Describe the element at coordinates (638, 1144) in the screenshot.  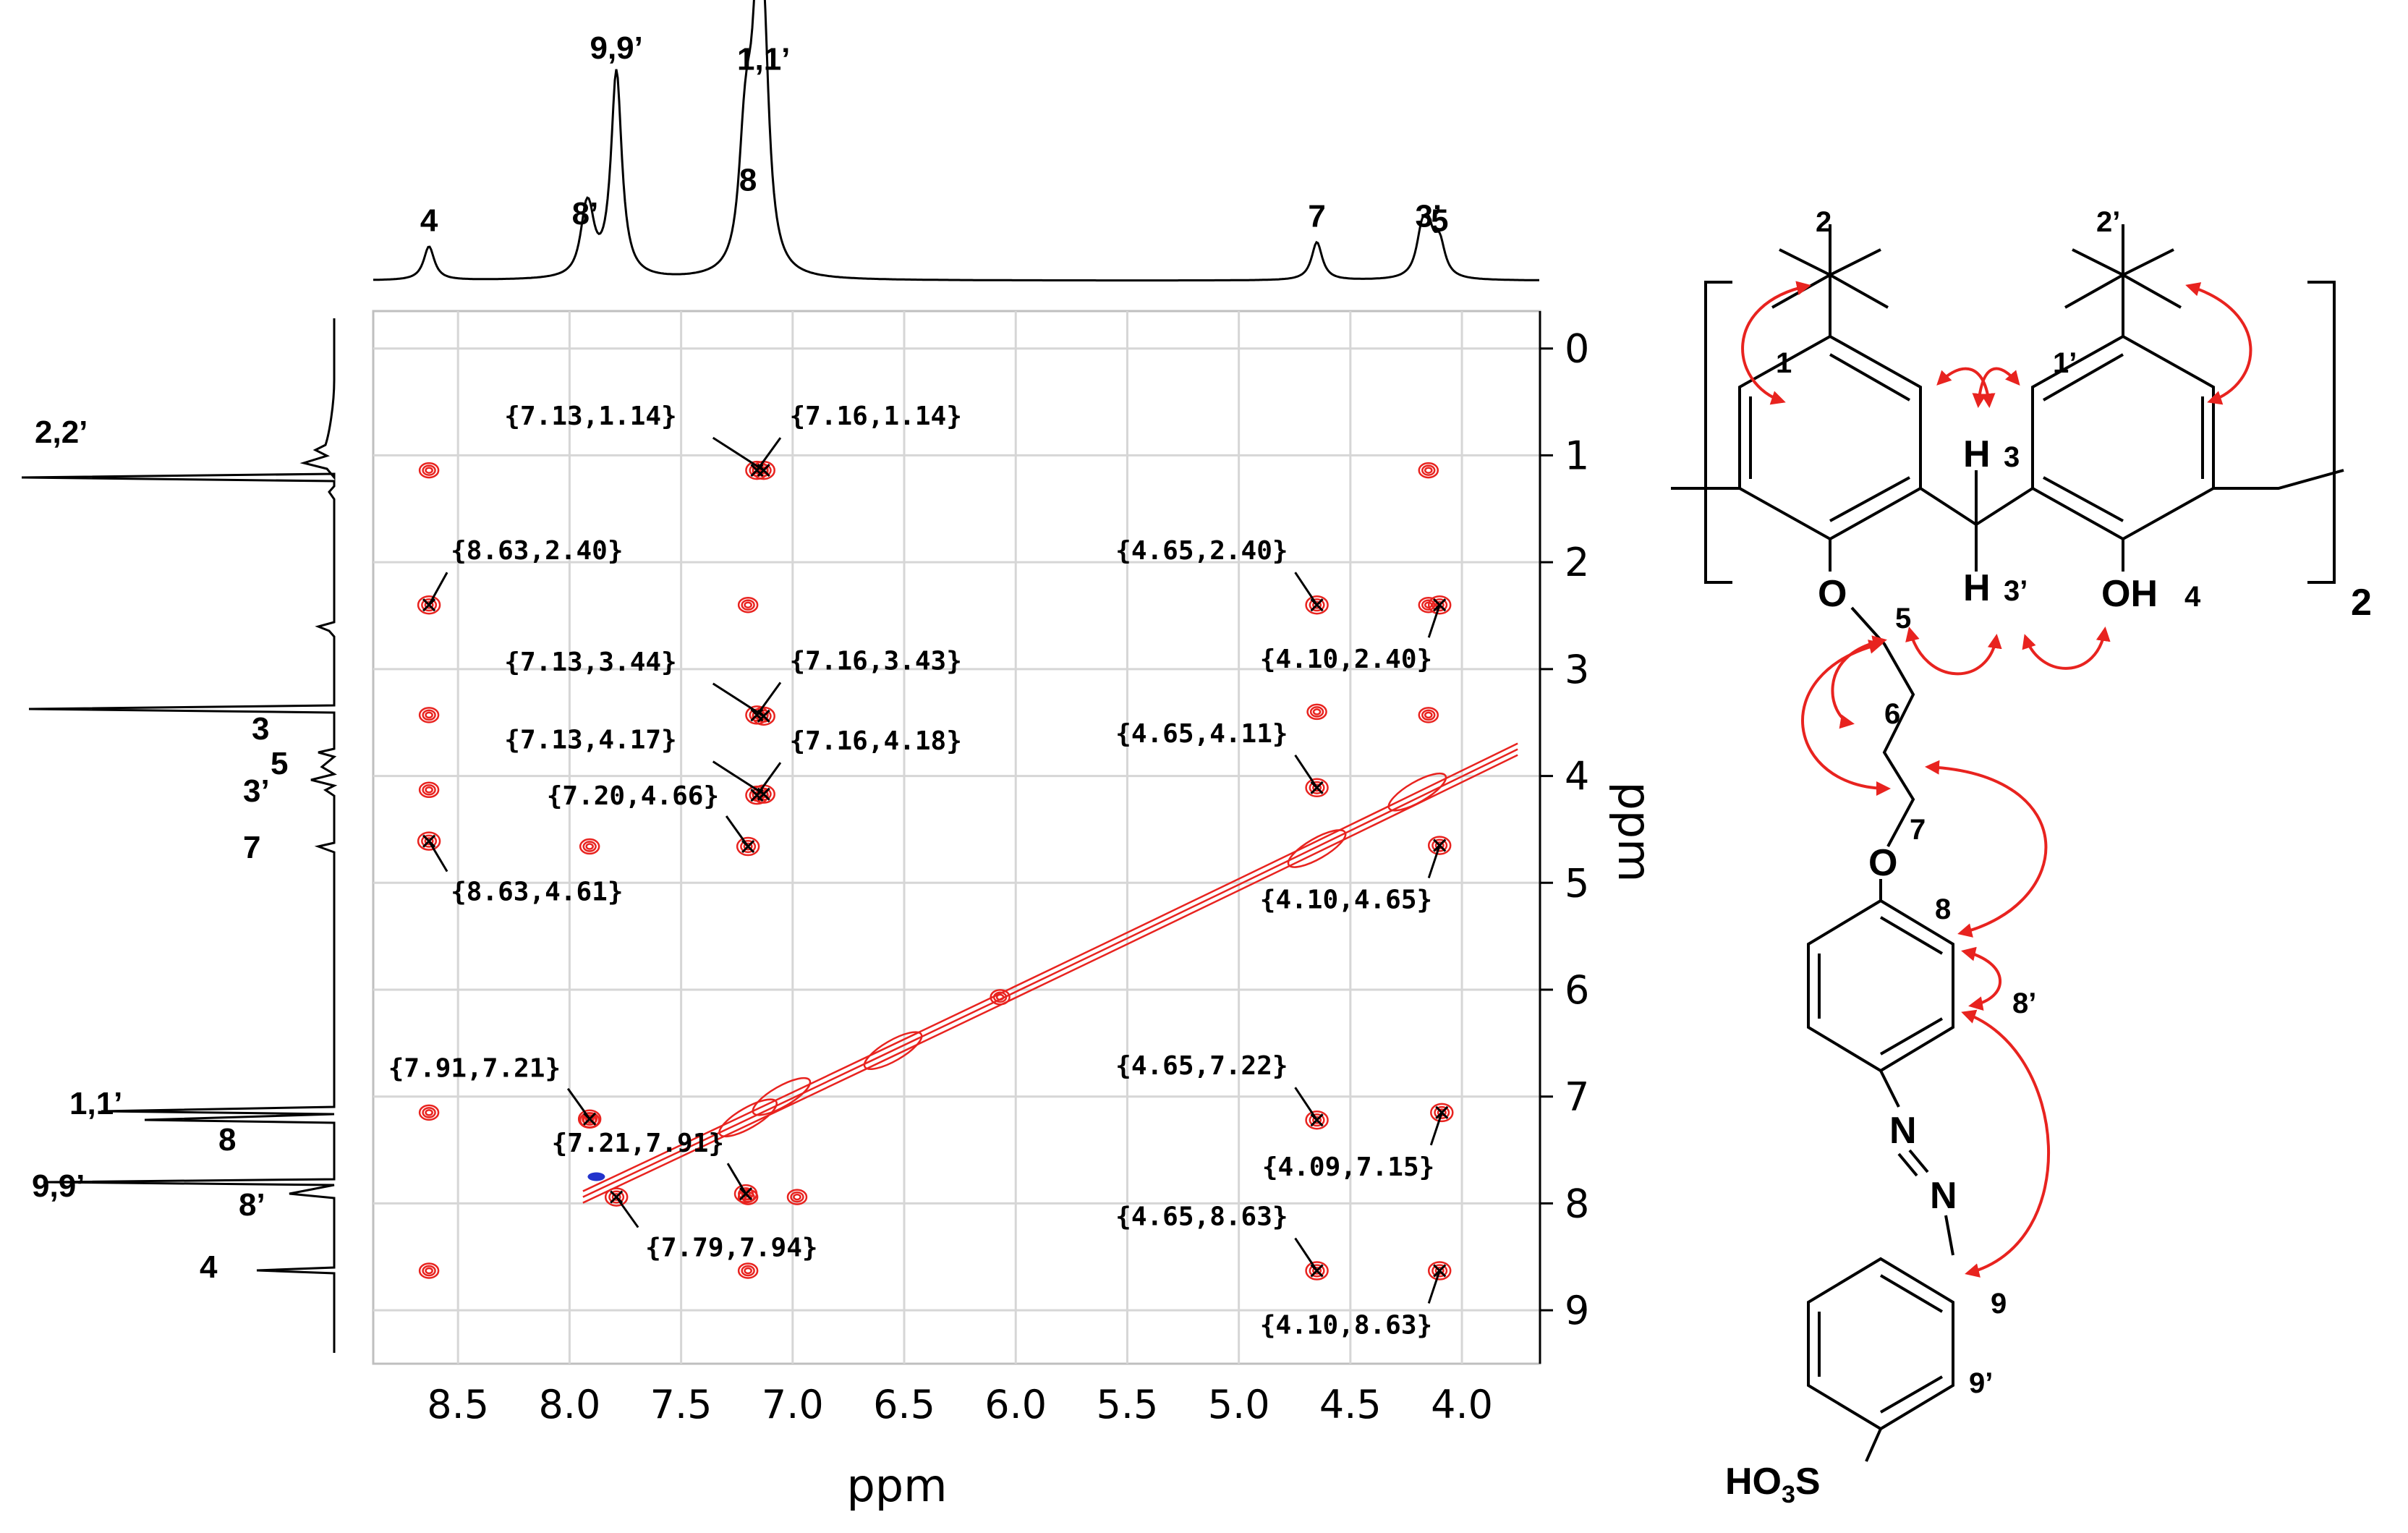
I see `cross-peak-label: {7.21,7.91}` at that location.